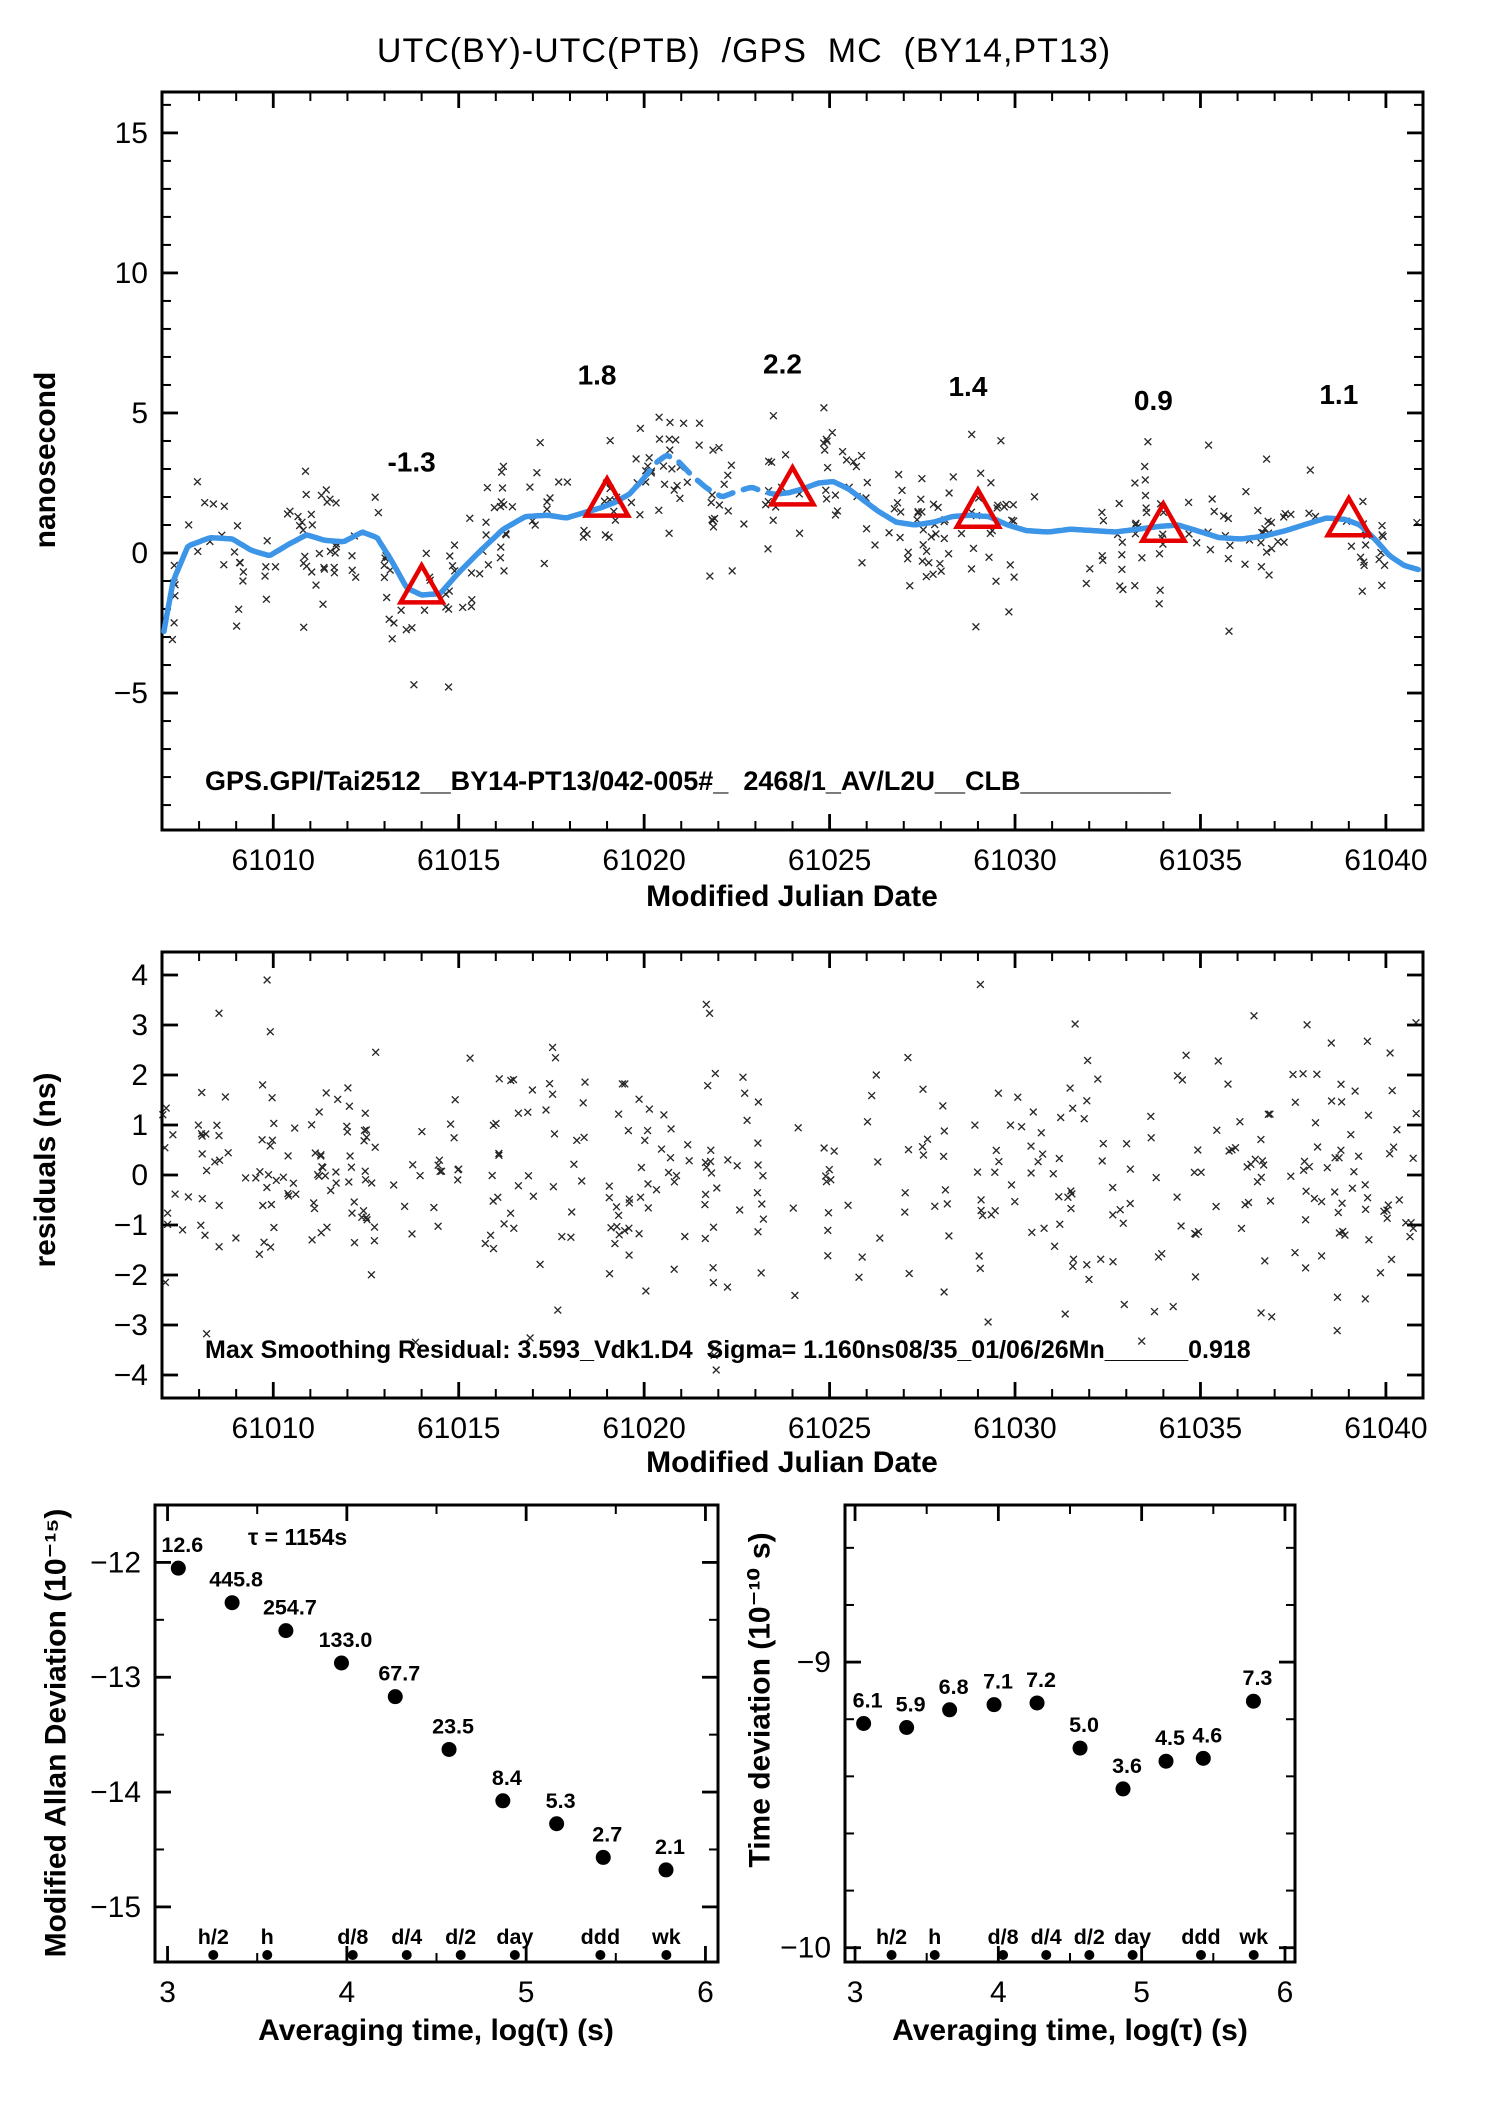 This screenshot has height=2105, width=1488. What do you see at coordinates (405, 1756) in the screenshot?
I see `allan-deviation-panel-frame: 3 4 5 6 −12 −13 −14 −15` at bounding box center [405, 1756].